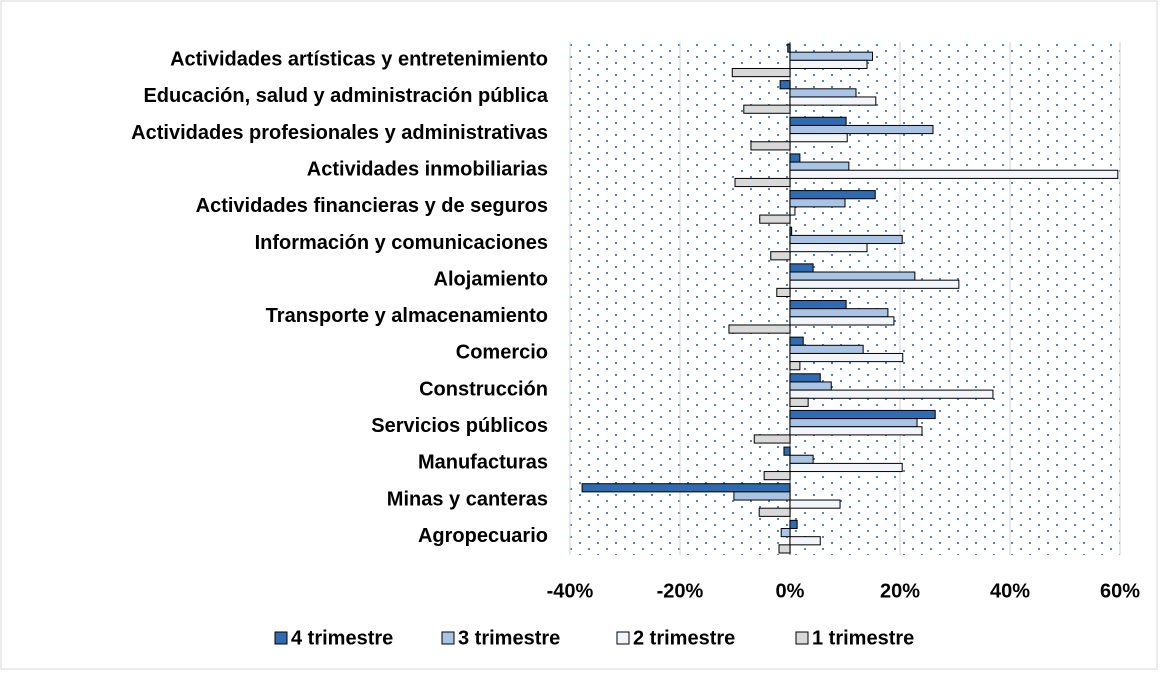  What do you see at coordinates (491, 279) in the screenshot?
I see `y-tick-label: Alojamiento` at bounding box center [491, 279].